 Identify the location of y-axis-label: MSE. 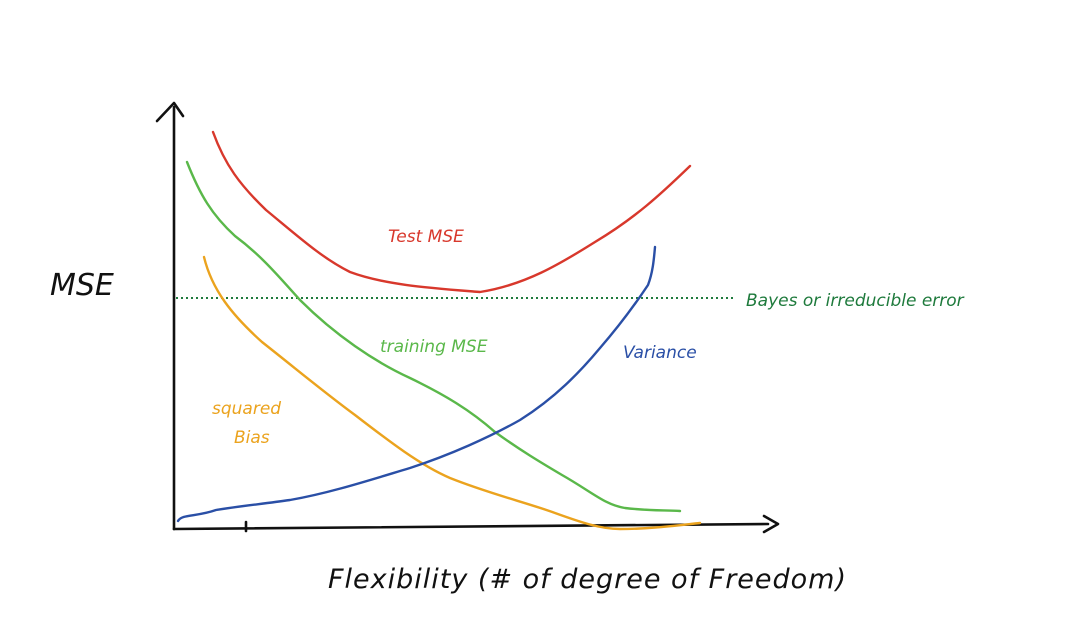
(82, 285).